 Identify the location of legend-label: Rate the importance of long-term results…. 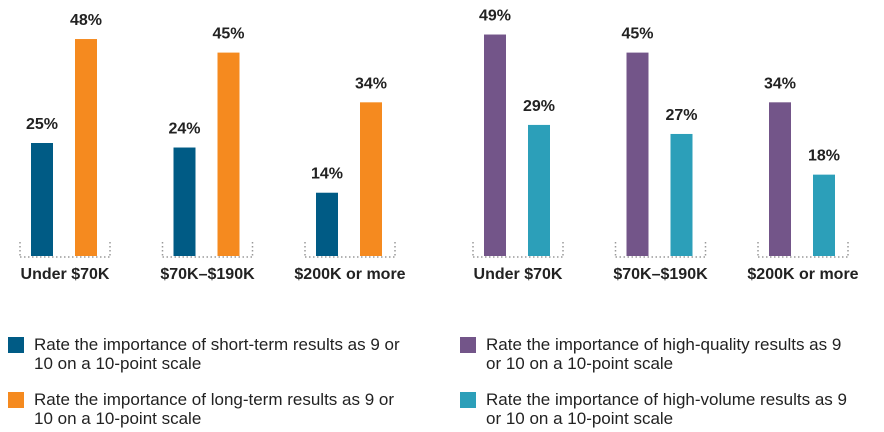
(214, 409).